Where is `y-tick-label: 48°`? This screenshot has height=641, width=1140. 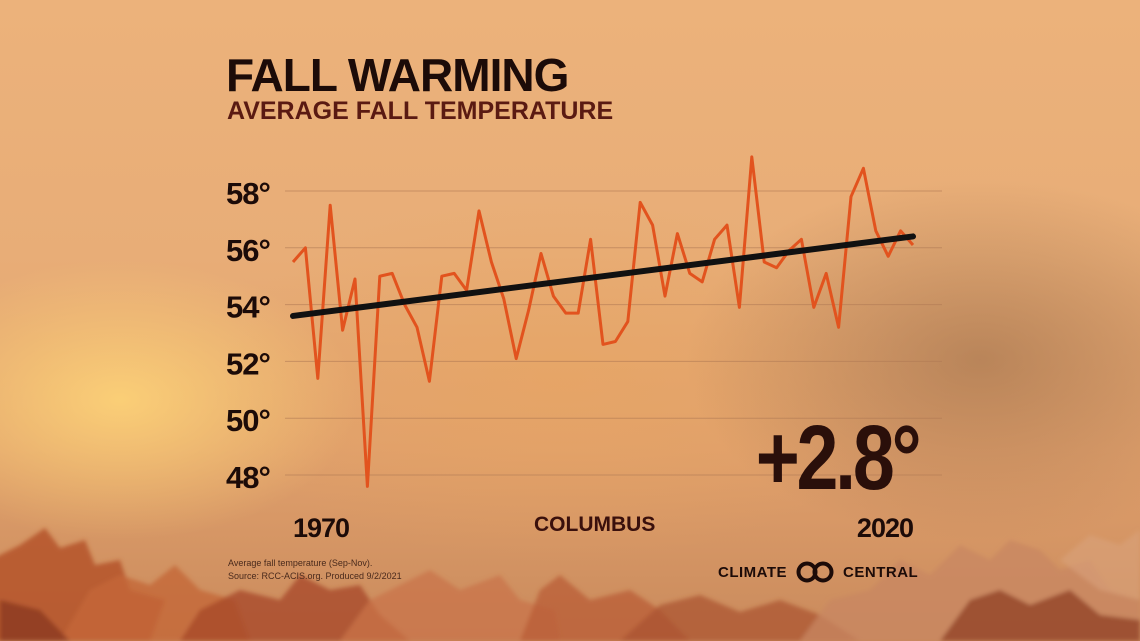
y-tick-label: 48° is located at coordinates (248, 477).